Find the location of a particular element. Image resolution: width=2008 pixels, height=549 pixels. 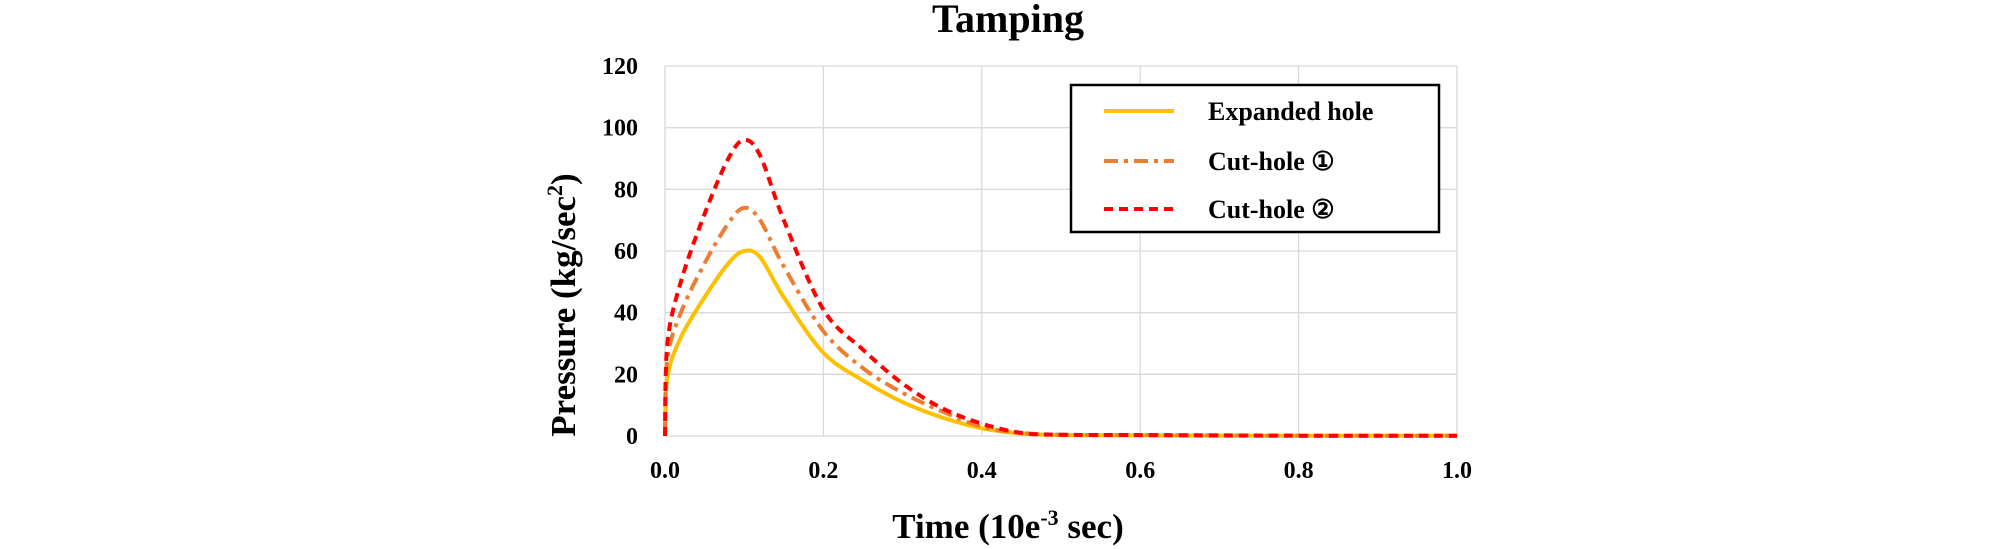

y-axis-label-main: Pressure (kg/sec is located at coordinates (563, 316).